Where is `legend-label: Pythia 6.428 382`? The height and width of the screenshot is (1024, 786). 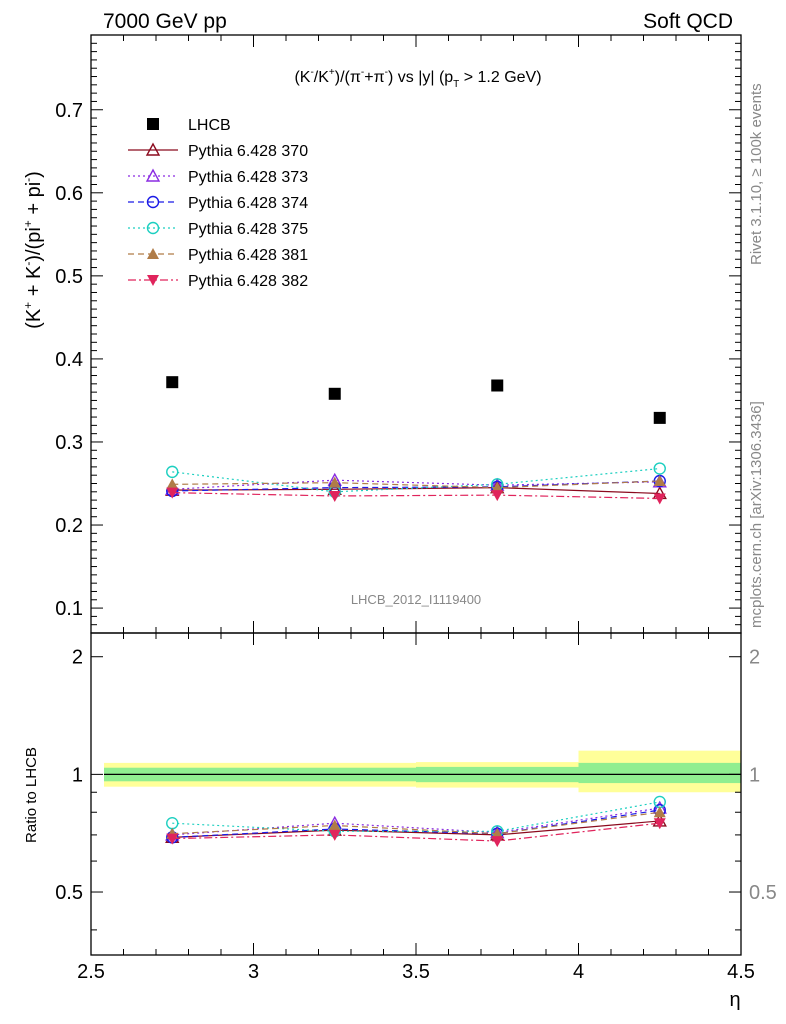
legend-label: Pythia 6.428 382 is located at coordinates (248, 281).